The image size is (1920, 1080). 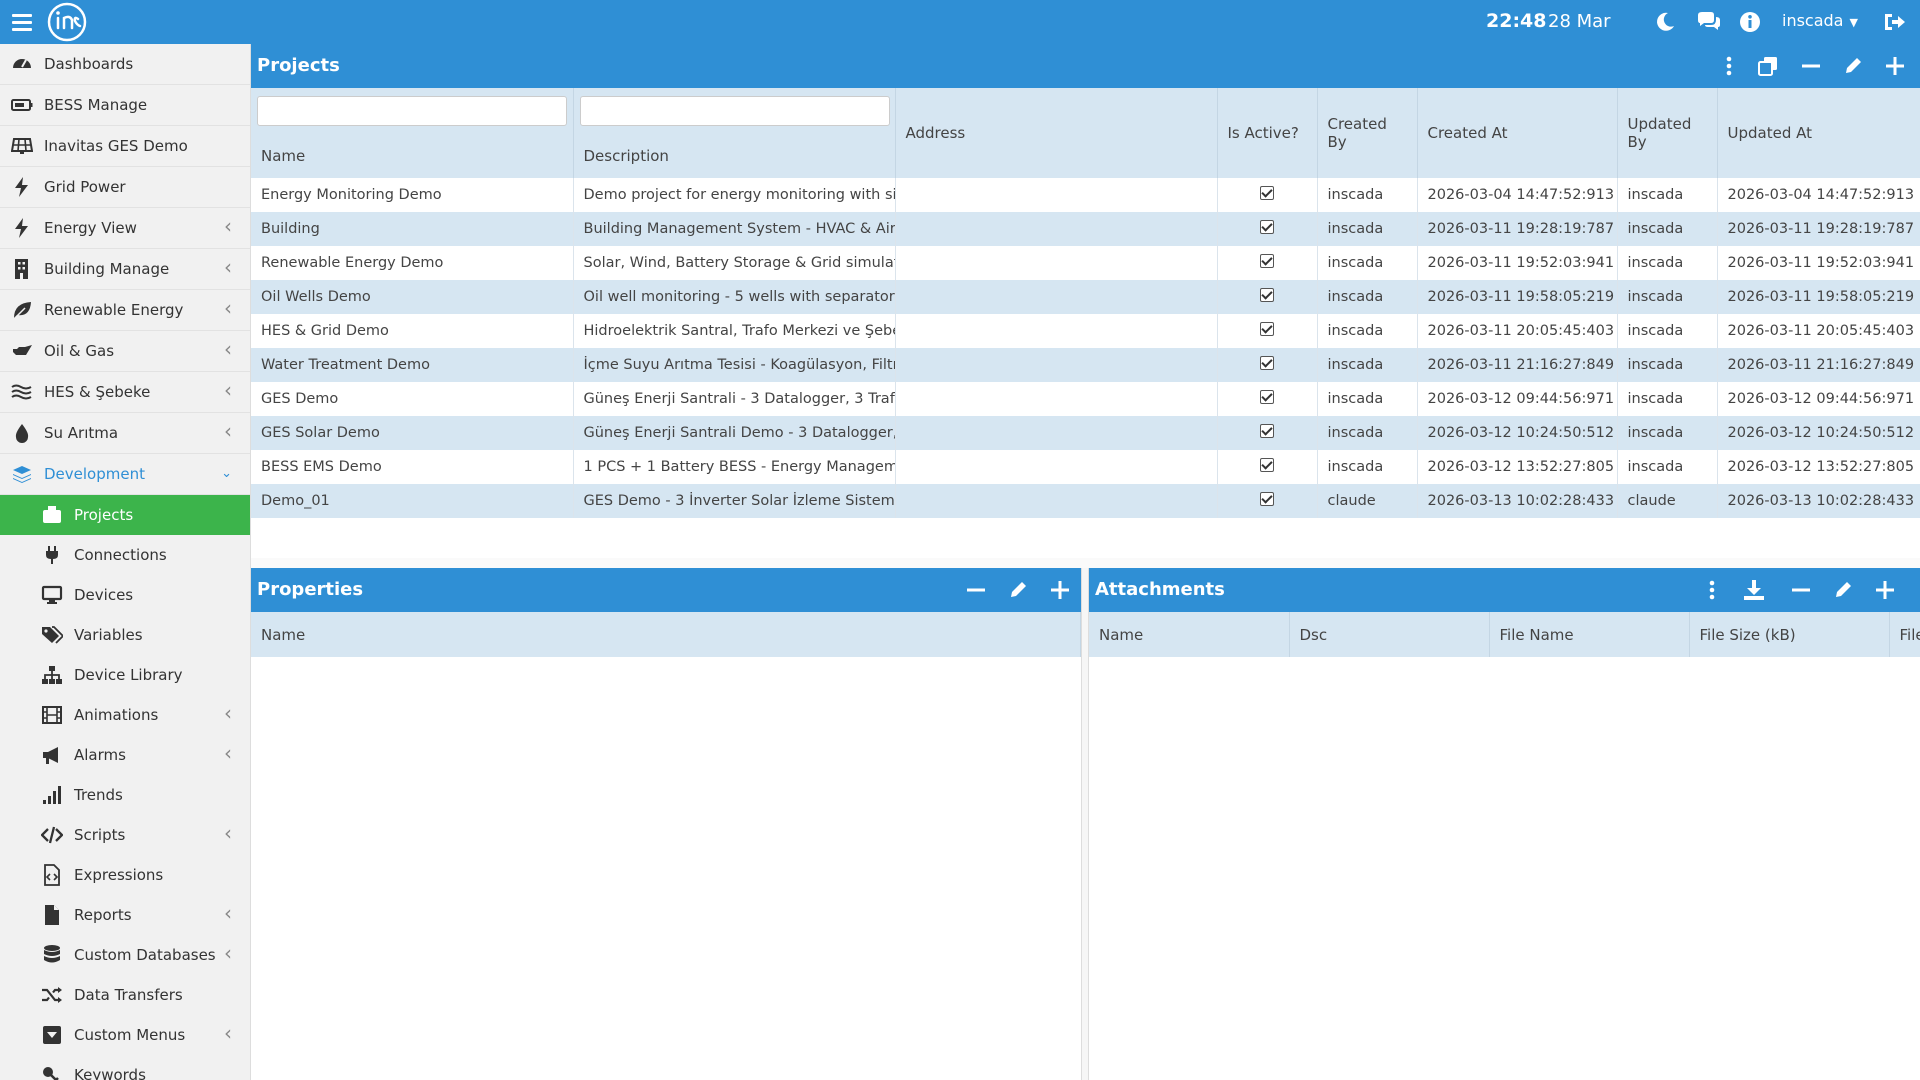 What do you see at coordinates (125, 835) in the screenshot?
I see `sidebar-item-scripts: Scripts ‹` at bounding box center [125, 835].